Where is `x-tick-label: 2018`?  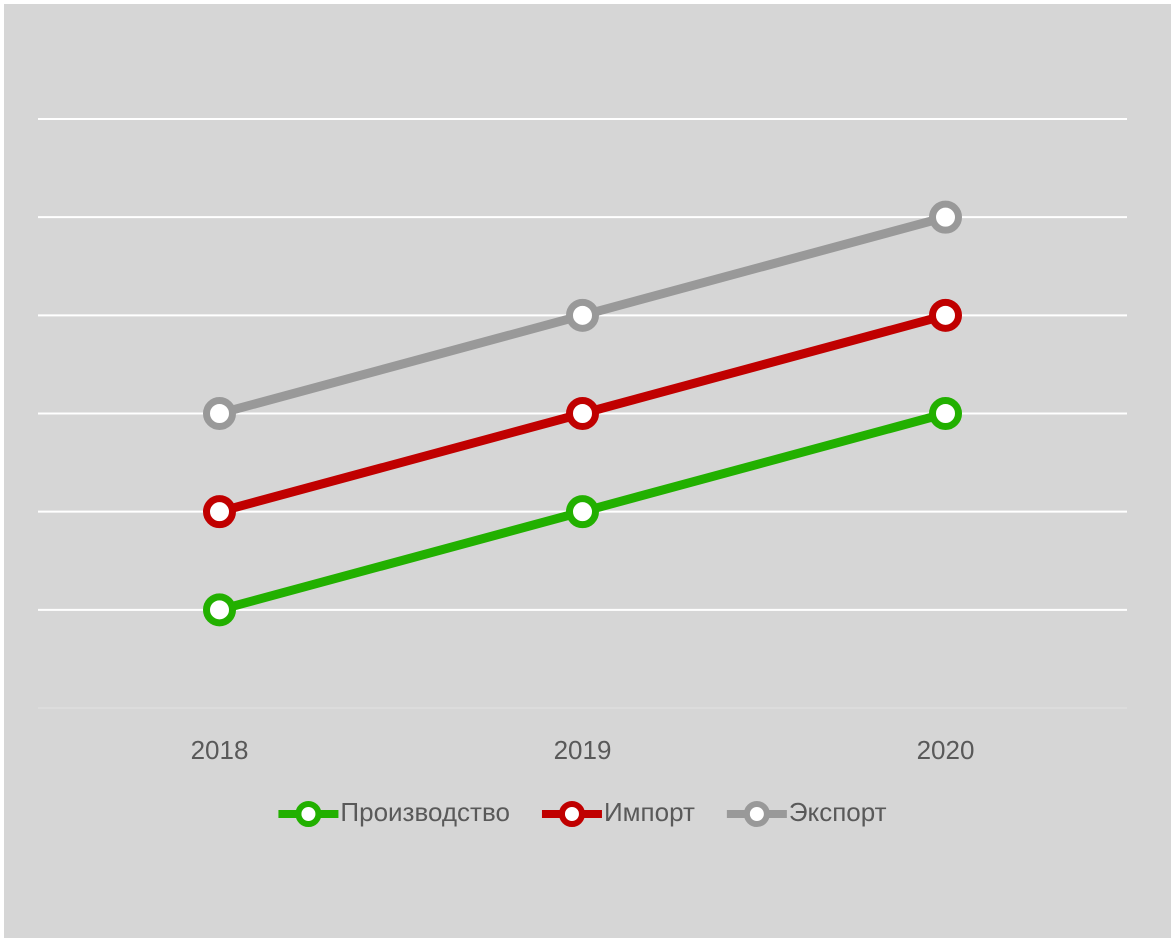 x-tick-label: 2018 is located at coordinates (220, 750).